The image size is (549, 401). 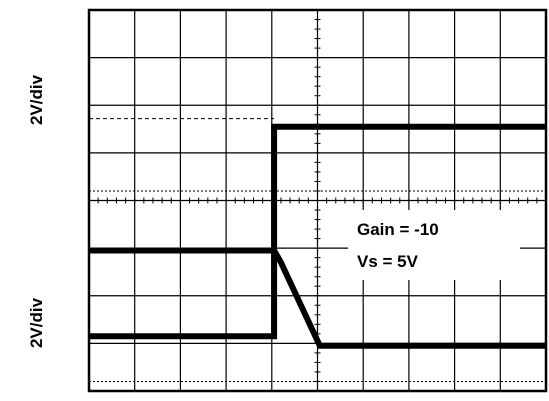 What do you see at coordinates (388, 261) in the screenshot?
I see `annotation-vs: Vs = 5V` at bounding box center [388, 261].